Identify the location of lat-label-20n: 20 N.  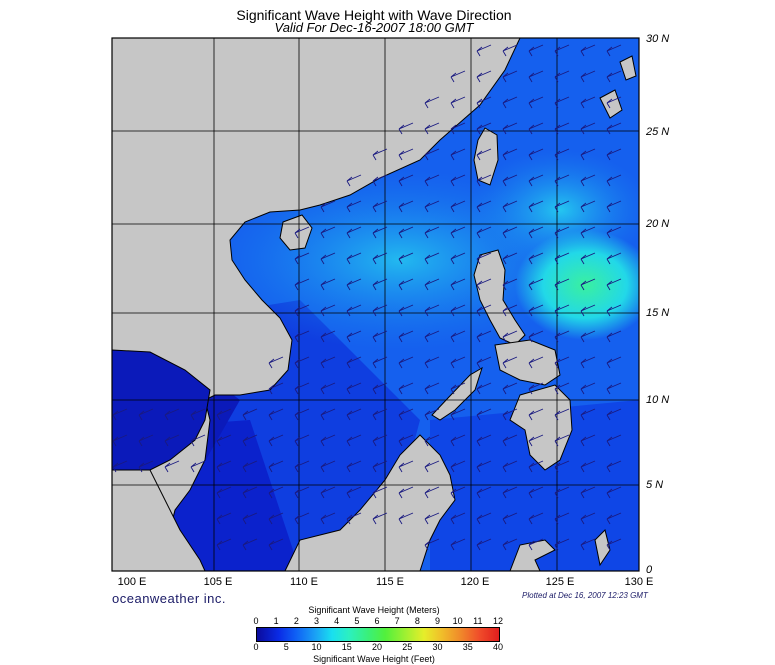
(658, 224).